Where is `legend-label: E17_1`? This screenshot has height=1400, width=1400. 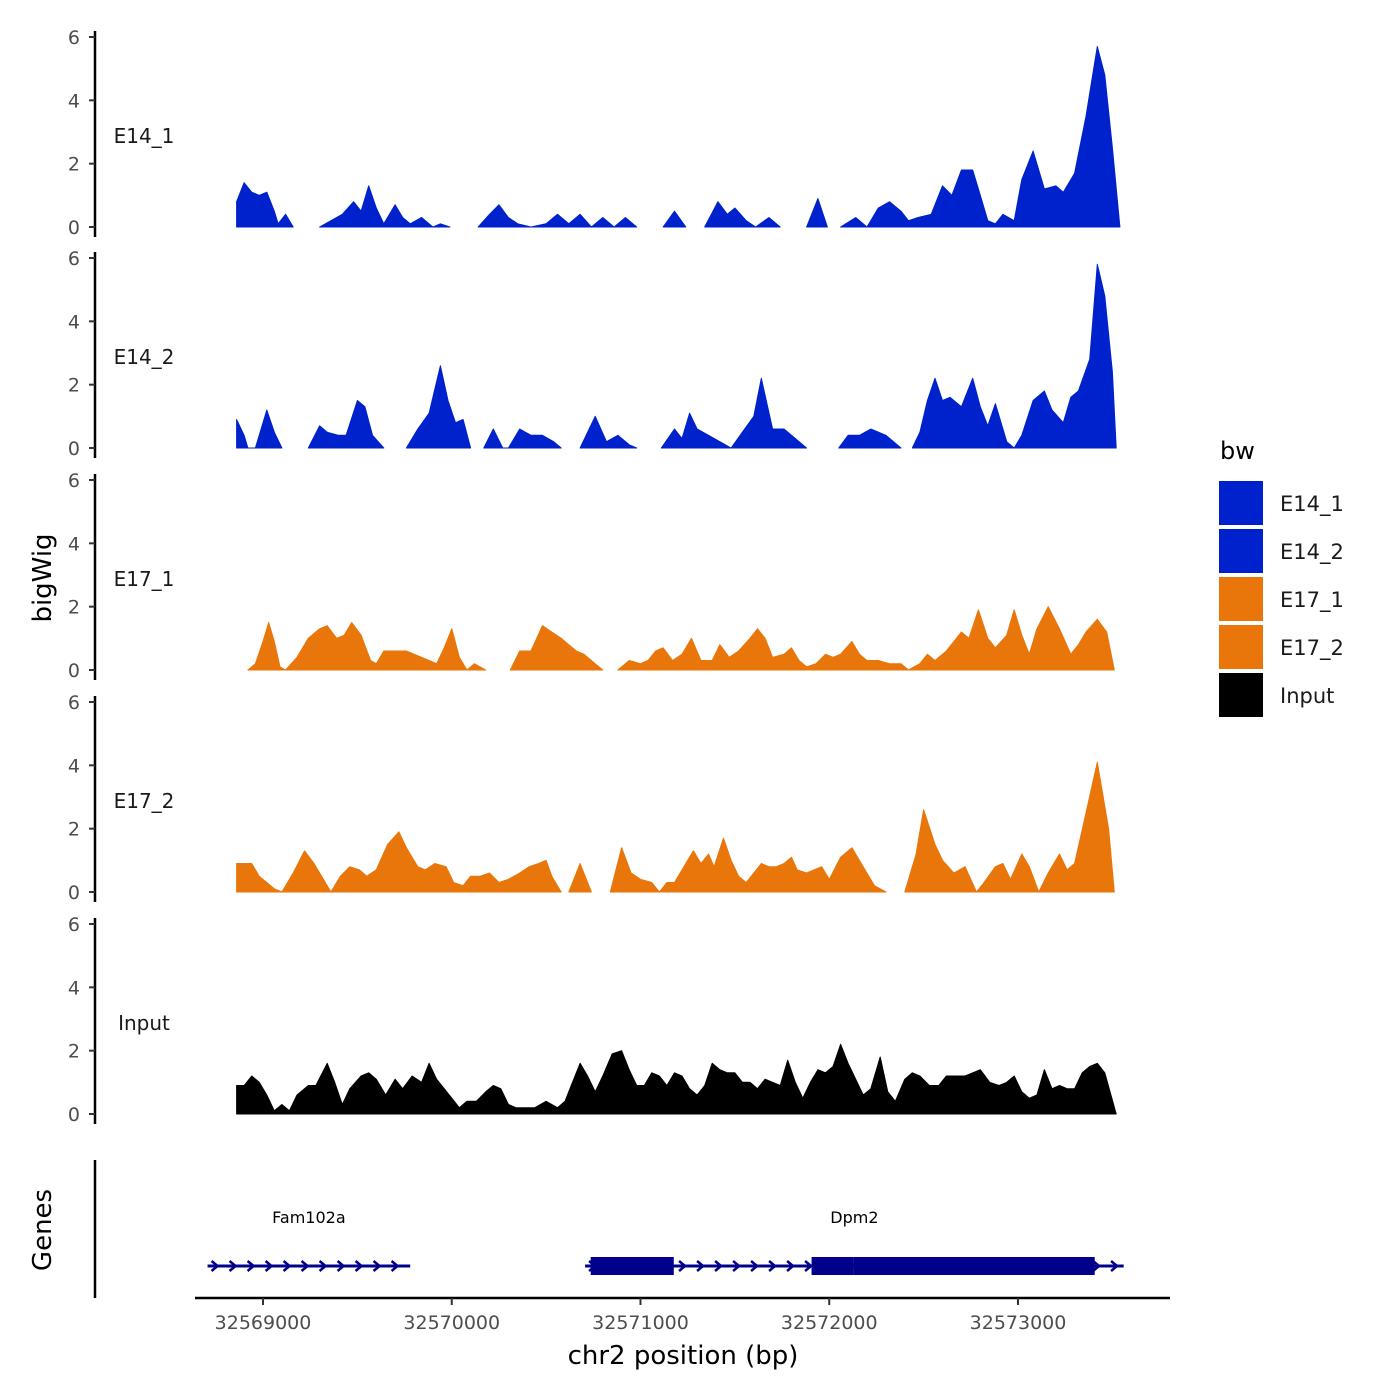
legend-label: E17_1 is located at coordinates (1312, 600).